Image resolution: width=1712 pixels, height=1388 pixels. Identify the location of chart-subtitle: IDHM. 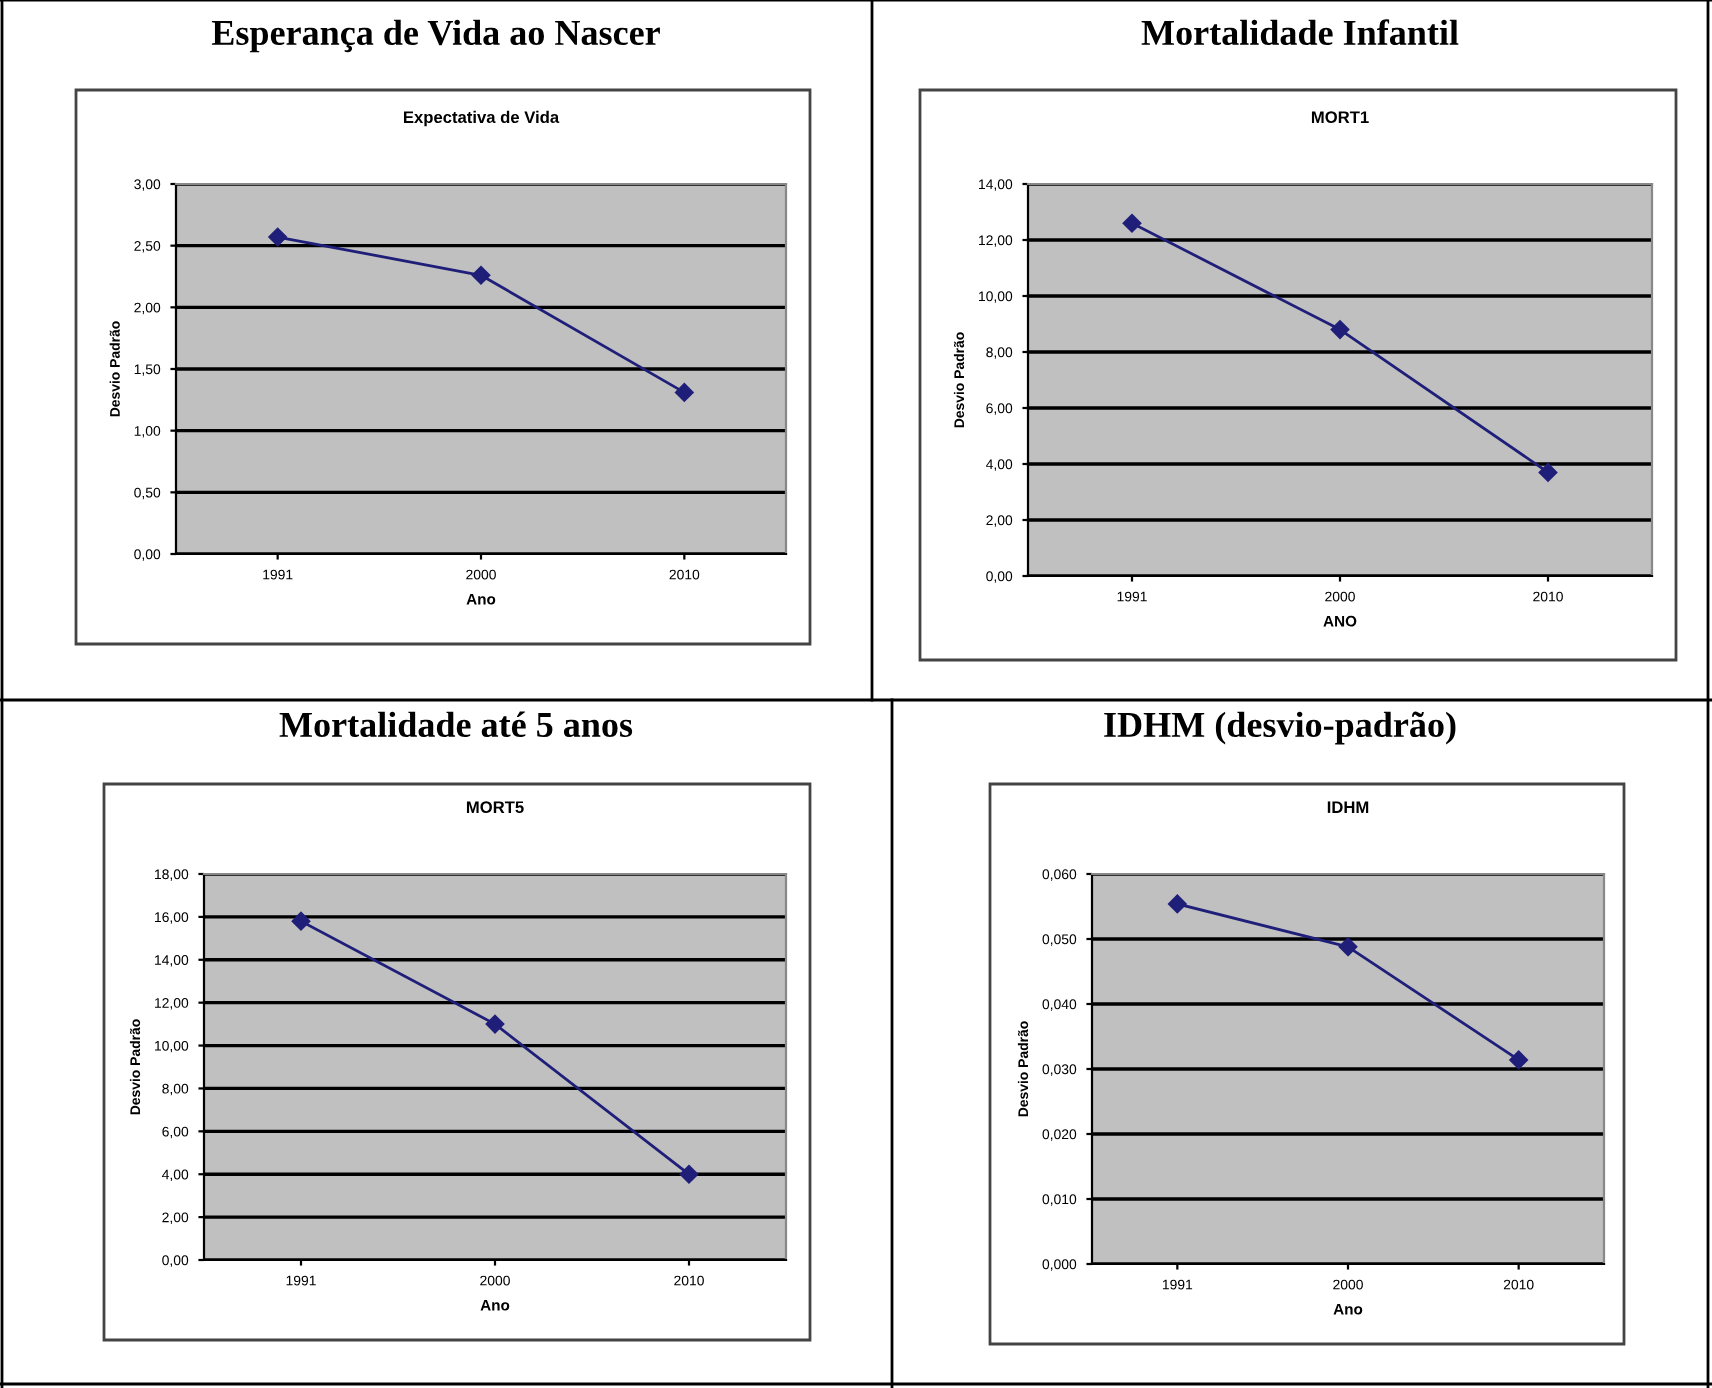
(1348, 807).